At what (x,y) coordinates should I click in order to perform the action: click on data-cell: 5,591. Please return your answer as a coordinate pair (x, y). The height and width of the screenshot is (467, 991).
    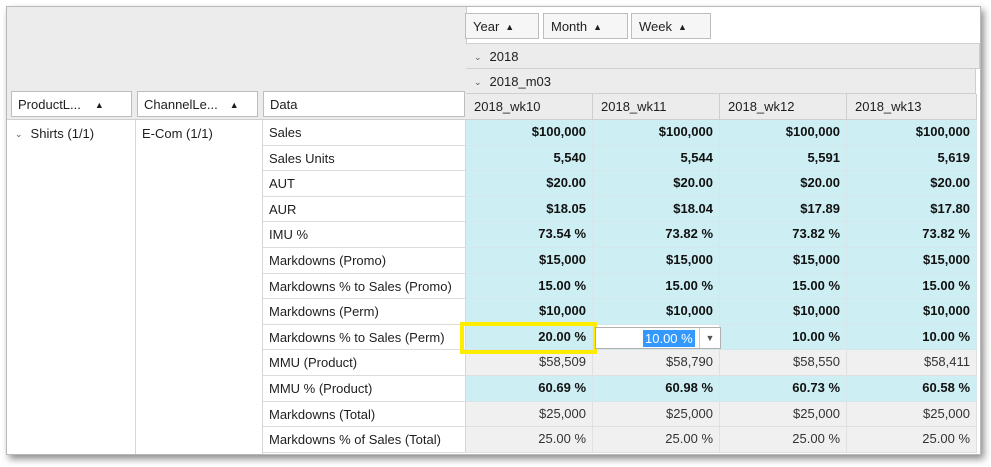
    Looking at the image, I should click on (783, 158).